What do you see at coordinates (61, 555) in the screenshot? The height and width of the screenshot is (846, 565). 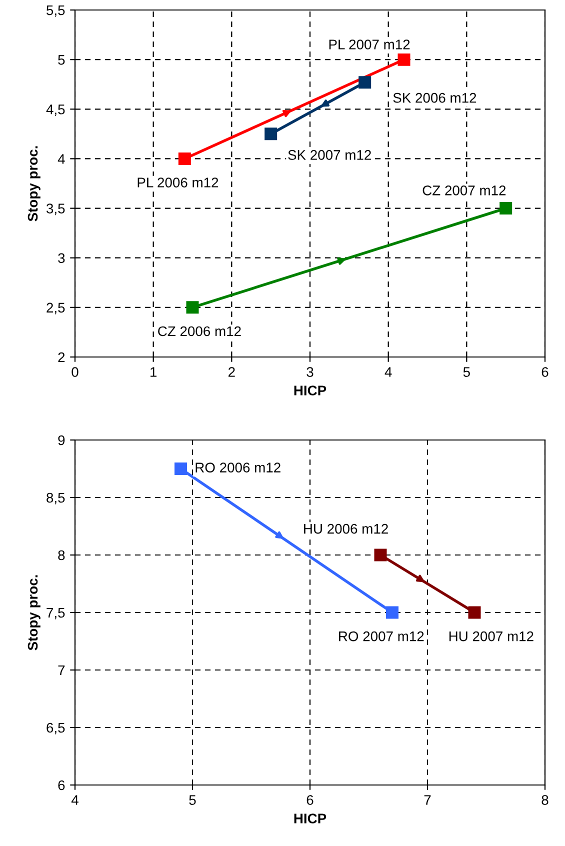 I see `y-tick-label: 8` at bounding box center [61, 555].